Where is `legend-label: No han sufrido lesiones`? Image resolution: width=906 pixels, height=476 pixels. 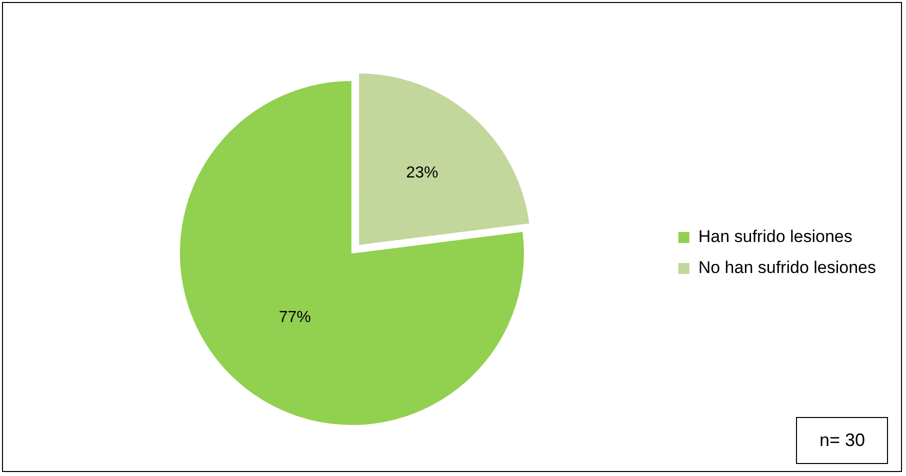 legend-label: No han sufrido lesiones is located at coordinates (787, 268).